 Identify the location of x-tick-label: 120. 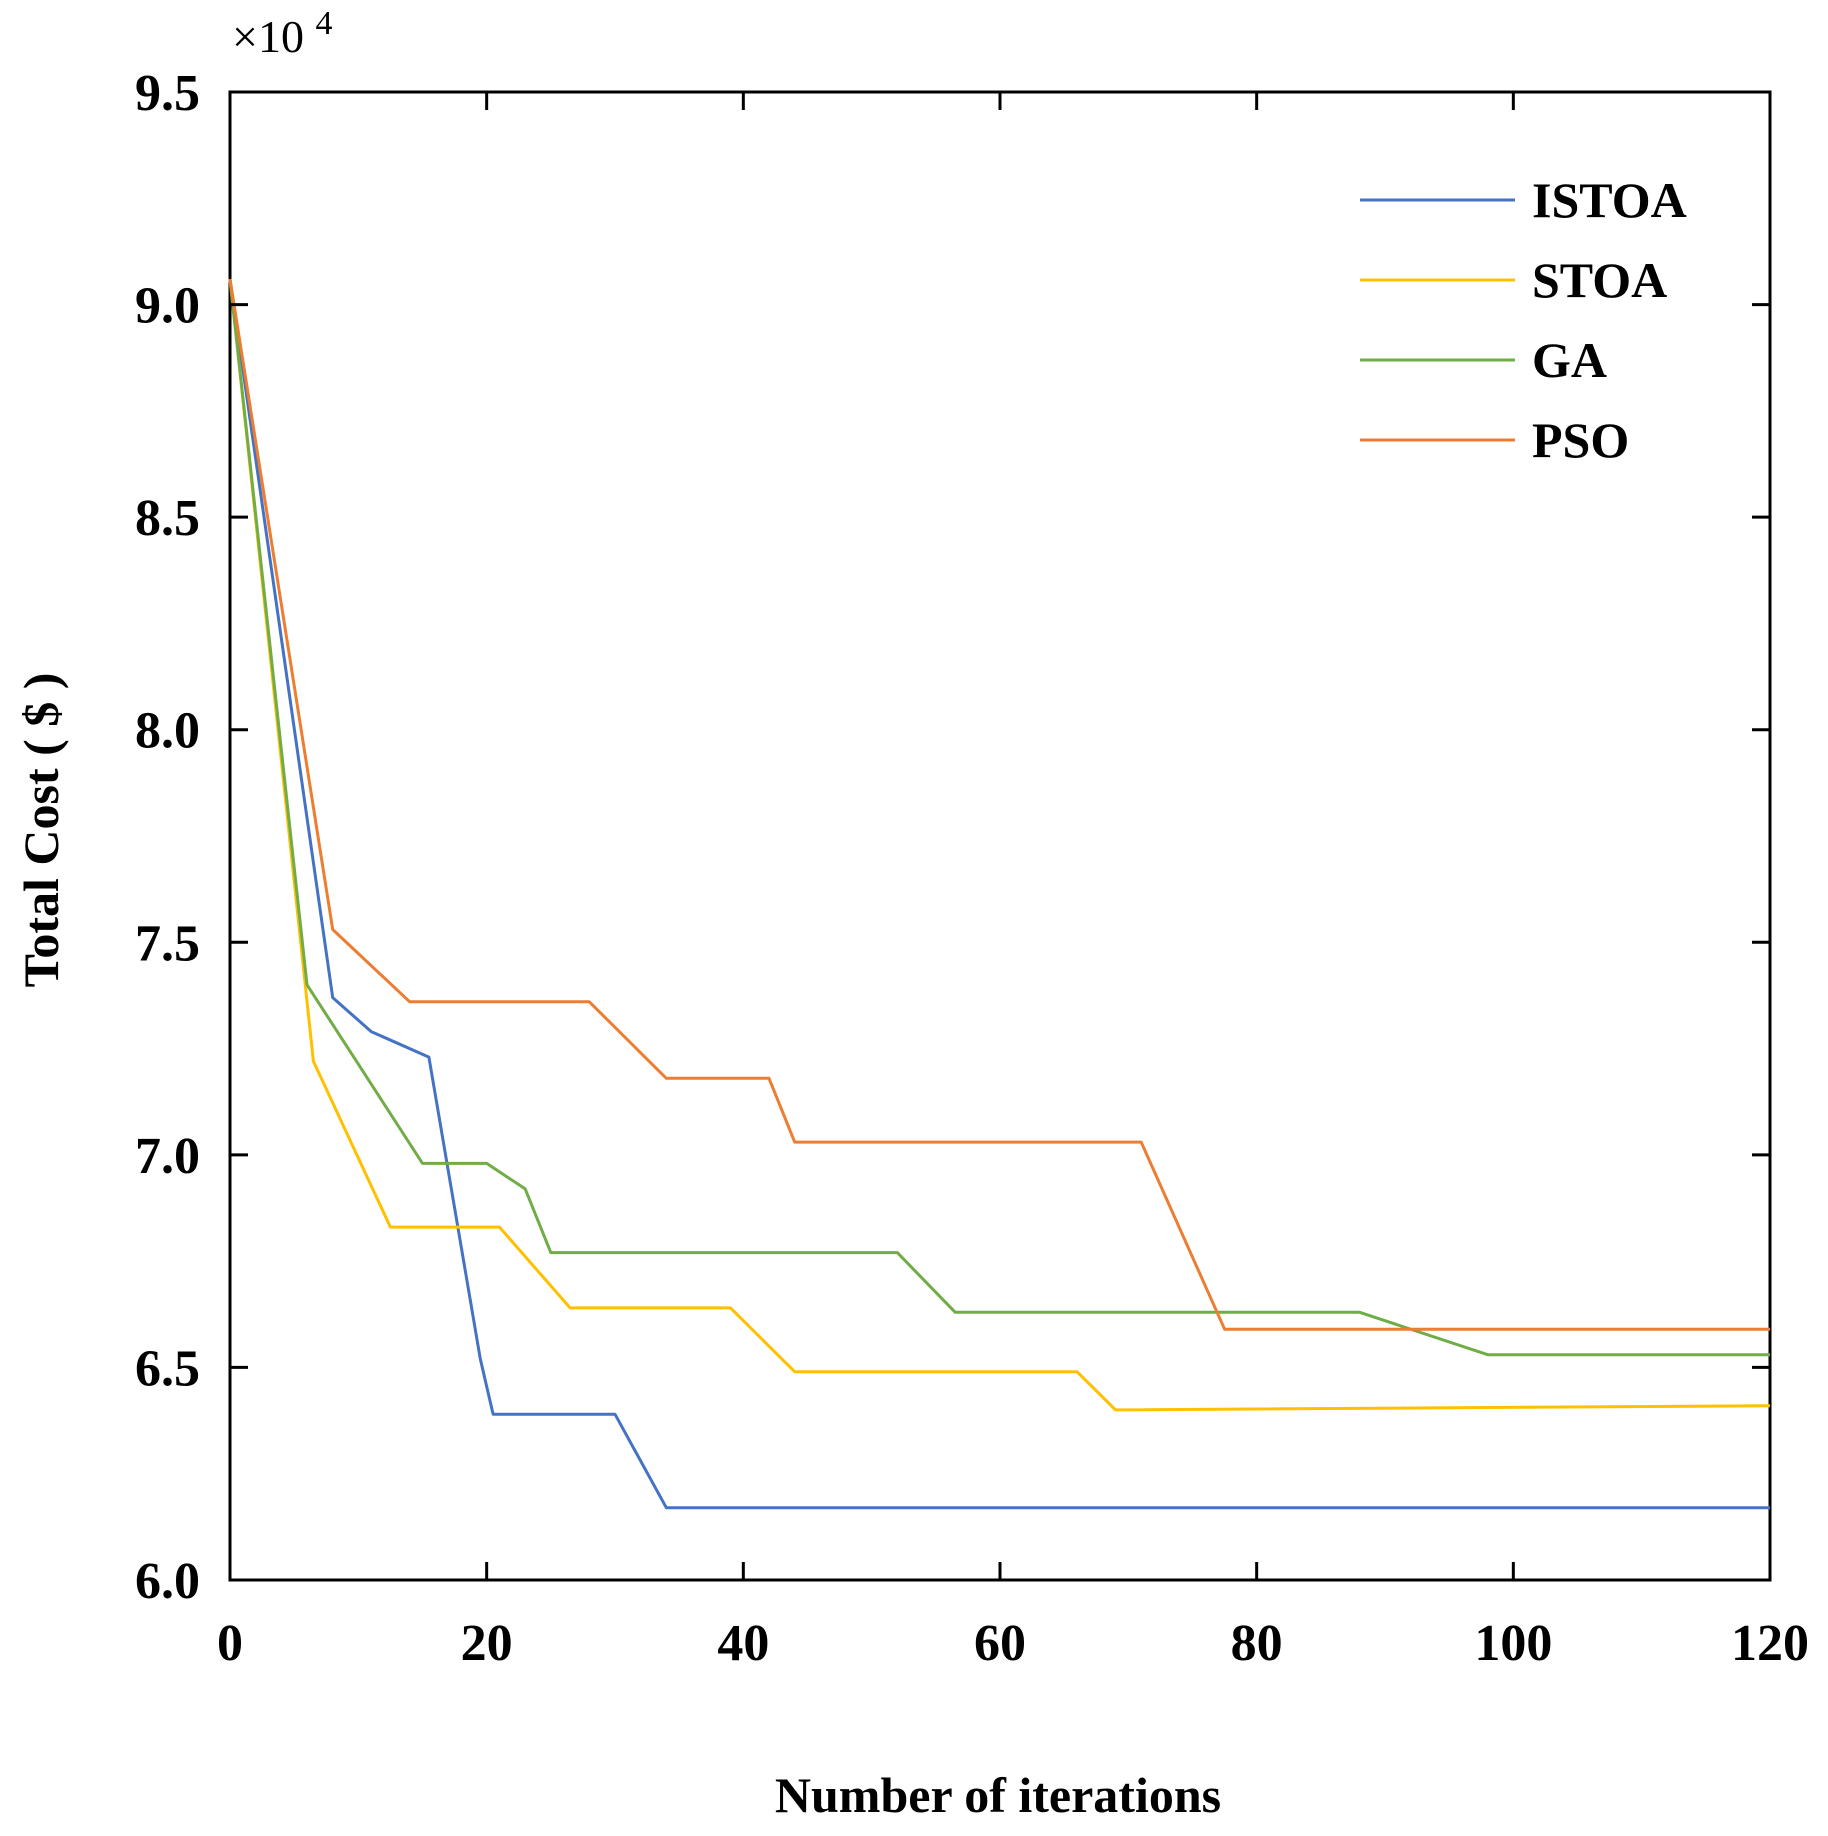
(1770, 1643).